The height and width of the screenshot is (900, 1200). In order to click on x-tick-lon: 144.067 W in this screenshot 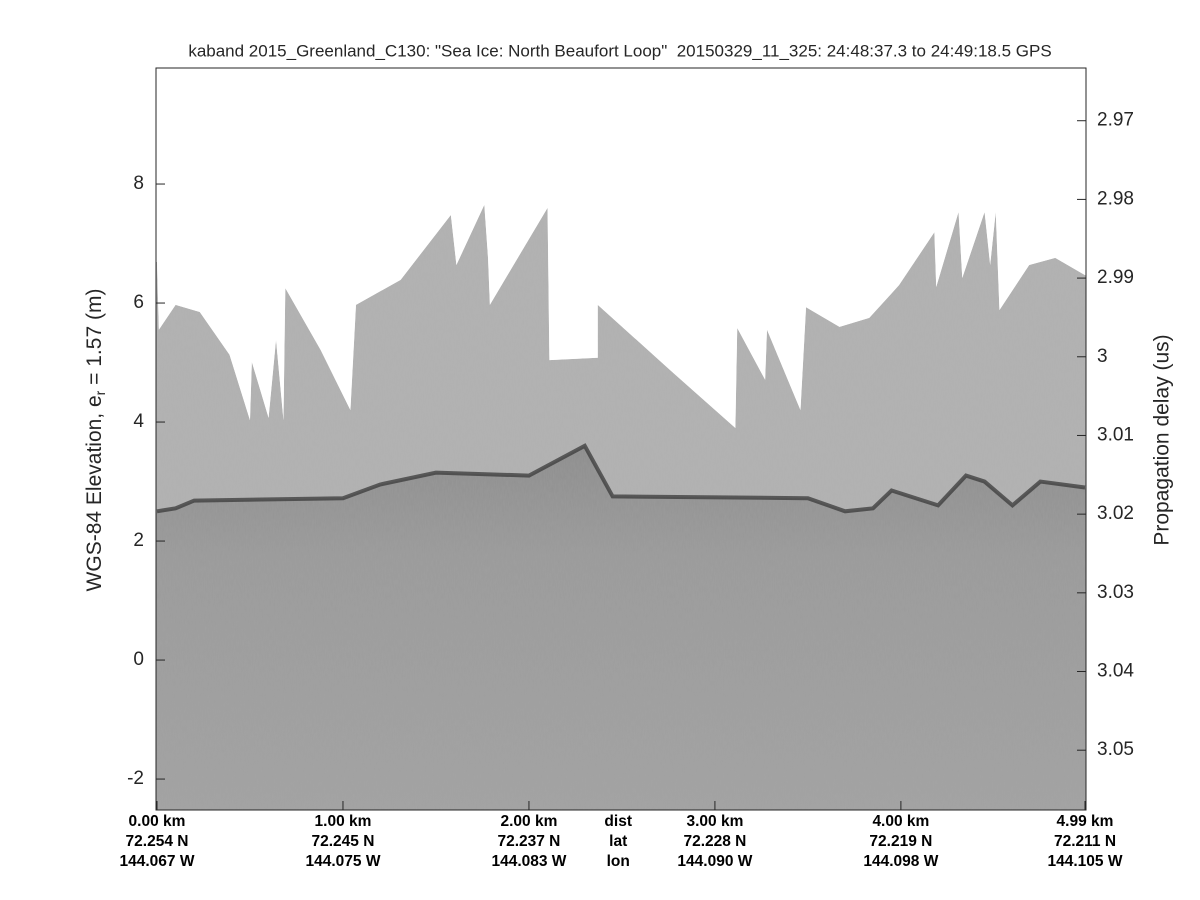, I will do `click(157, 861)`.